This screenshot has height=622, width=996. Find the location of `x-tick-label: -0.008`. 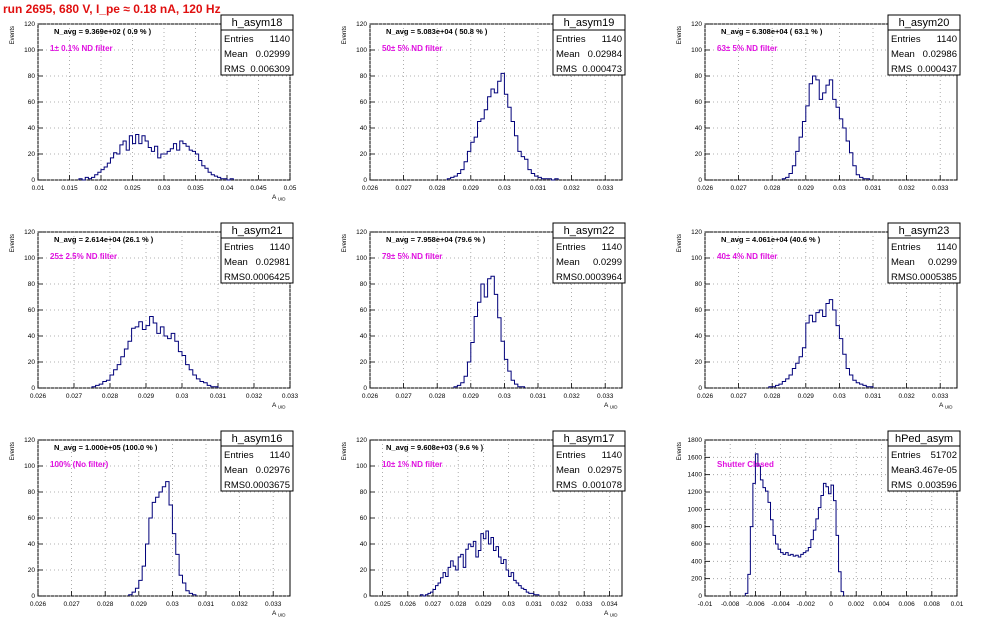

x-tick-label: -0.008 is located at coordinates (730, 604).